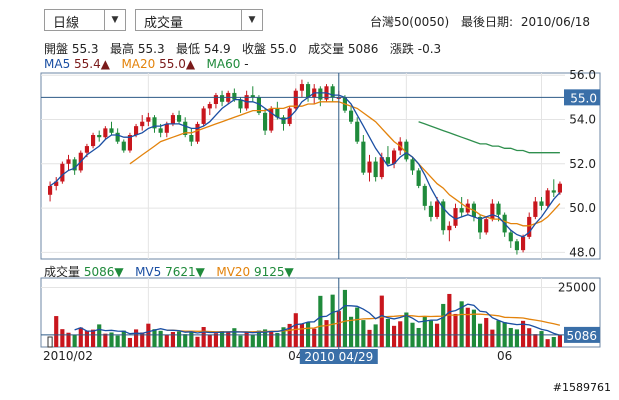 Image resolution: width=619 pixels, height=400 pixels. I want to click on period-select-value: 日線, so click(66, 23).